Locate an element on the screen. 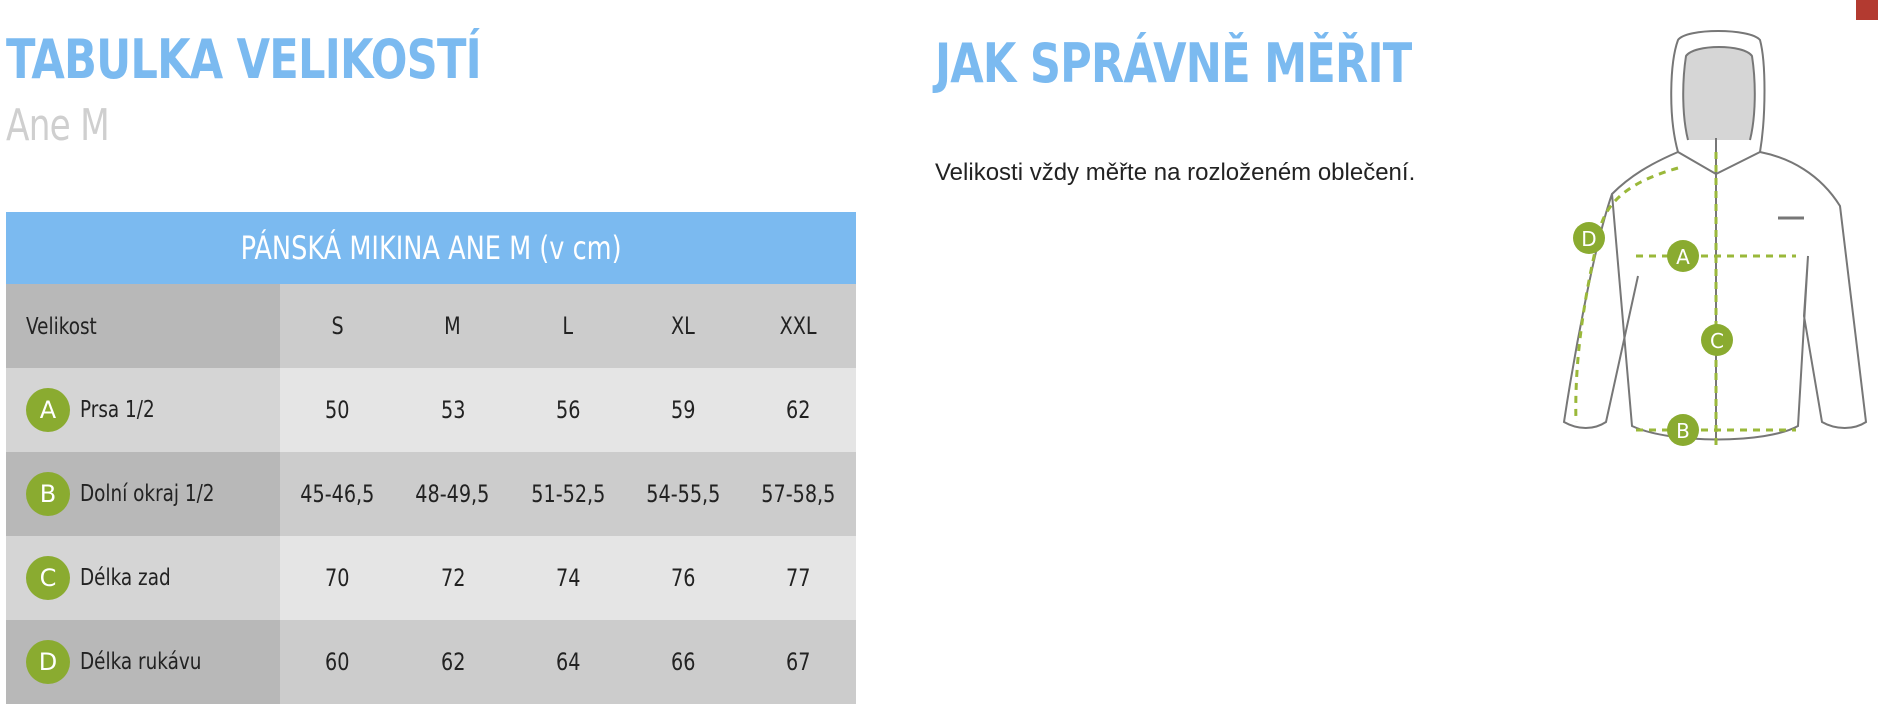  value: 77 is located at coordinates (798, 578).